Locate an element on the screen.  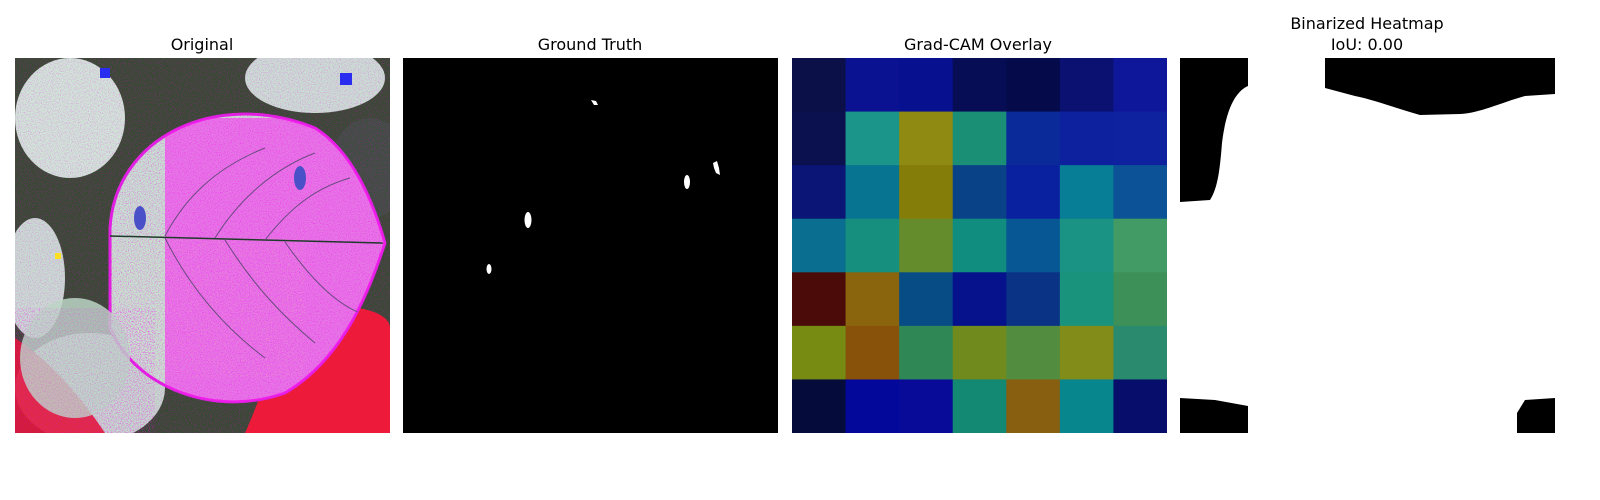
panel-title-ground-truth: Ground Truth is located at coordinates (590, 44).